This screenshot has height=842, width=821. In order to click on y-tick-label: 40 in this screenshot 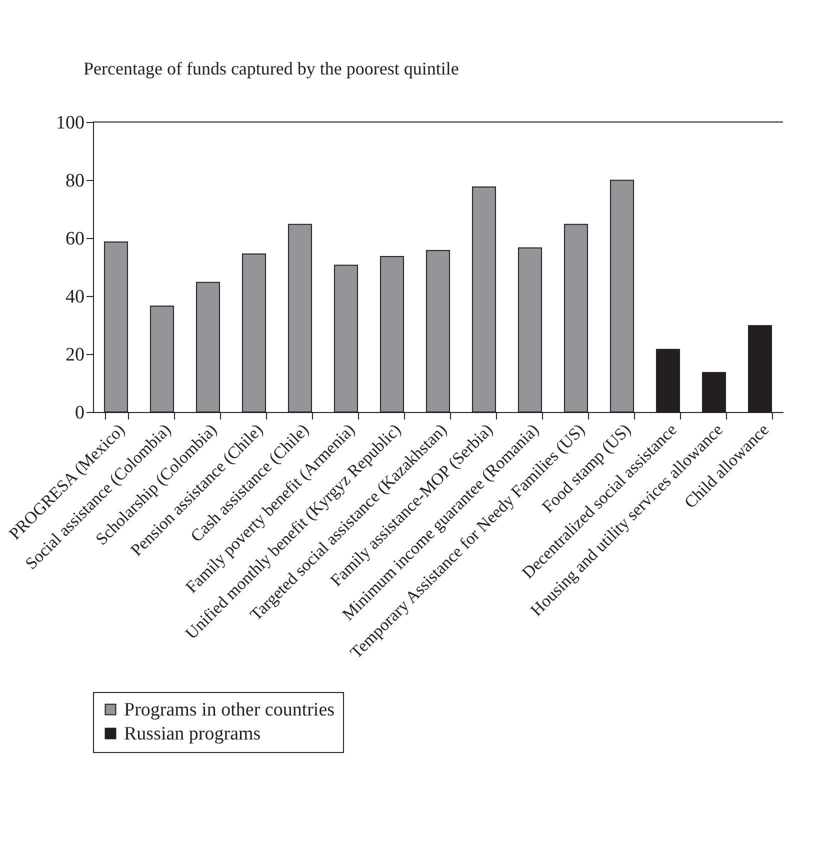, I will do `click(75, 297)`.